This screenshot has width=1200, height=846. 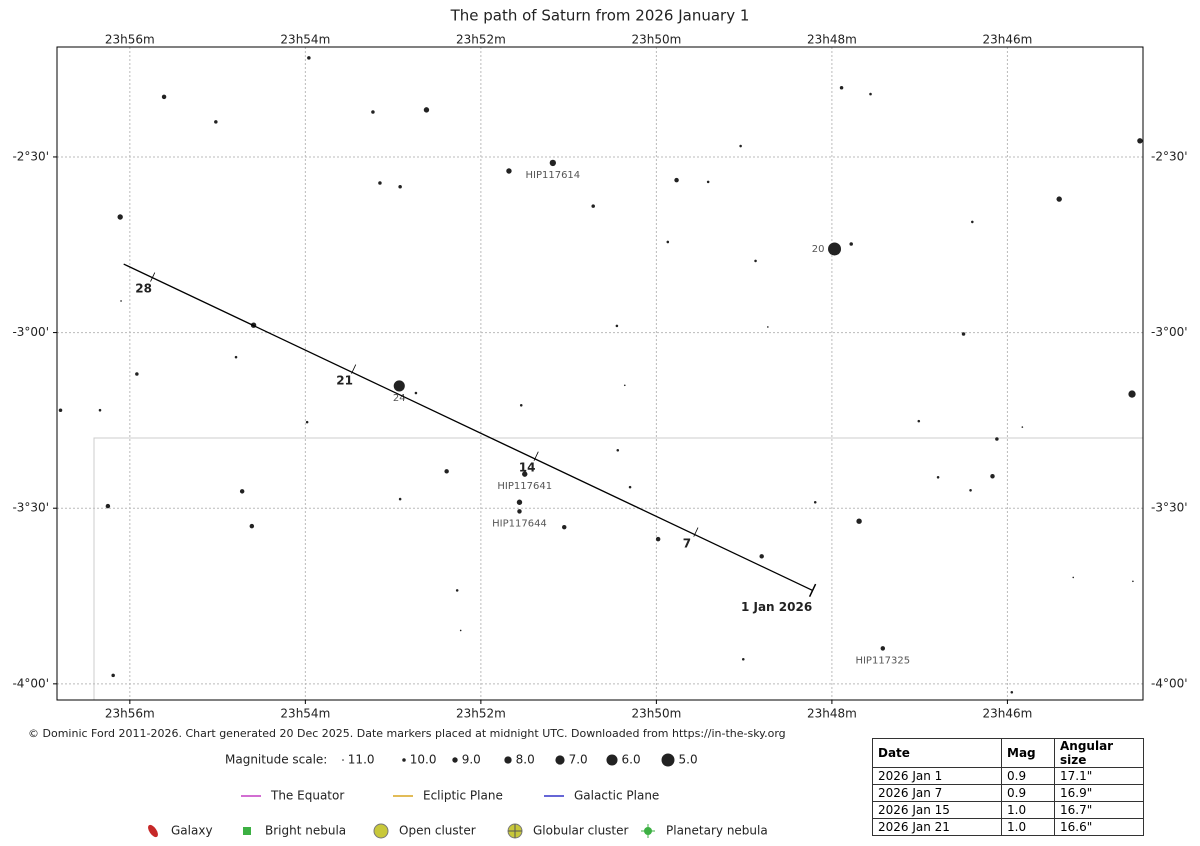 I want to click on table-cell: 2026 Jan 15, so click(x=937, y=810).